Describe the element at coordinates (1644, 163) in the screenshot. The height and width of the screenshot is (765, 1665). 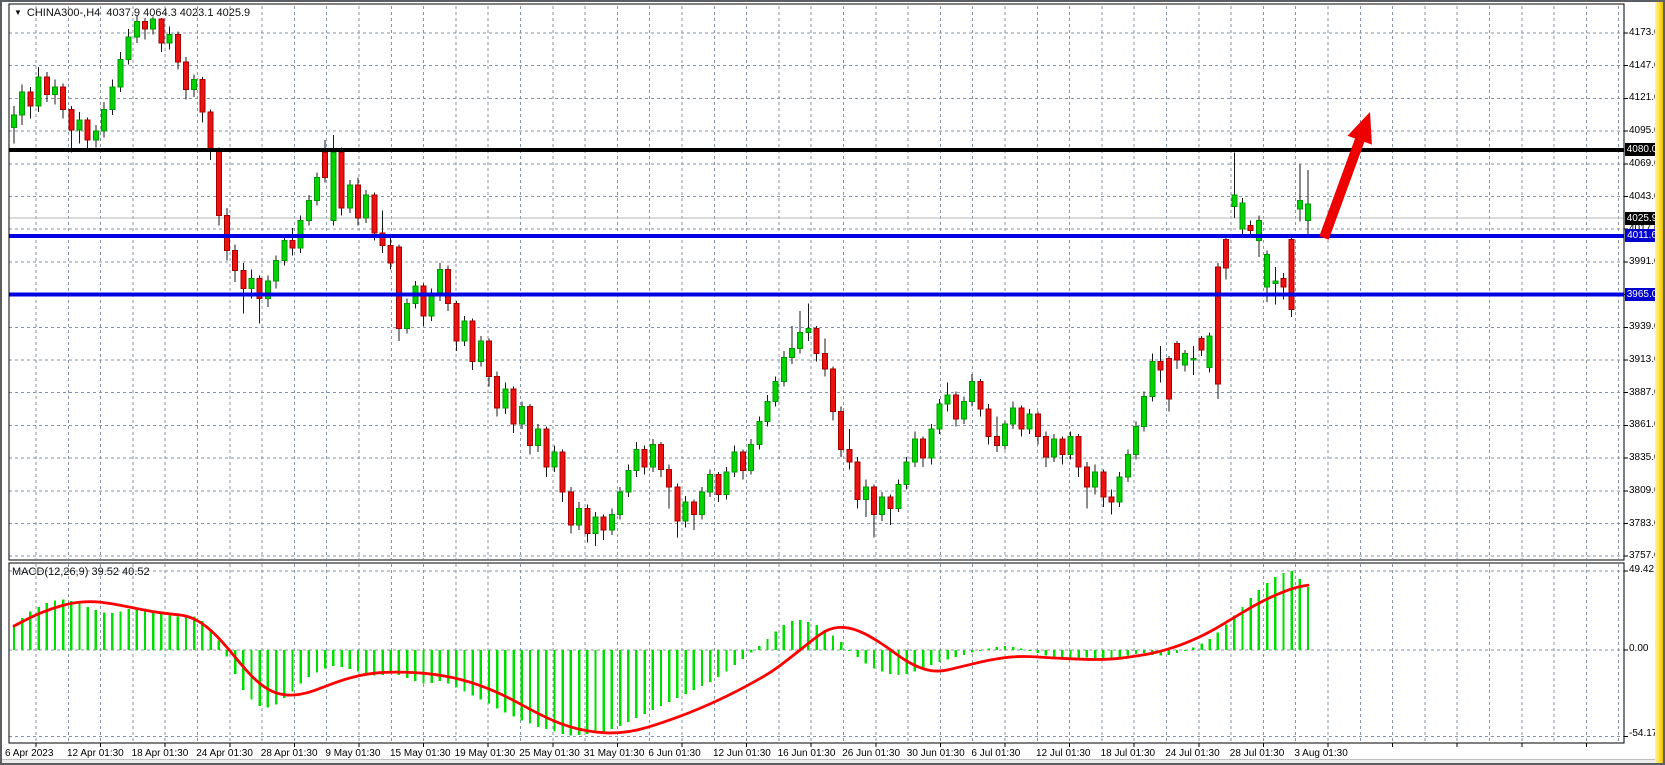
I see `price-axis-label: 4069.0` at that location.